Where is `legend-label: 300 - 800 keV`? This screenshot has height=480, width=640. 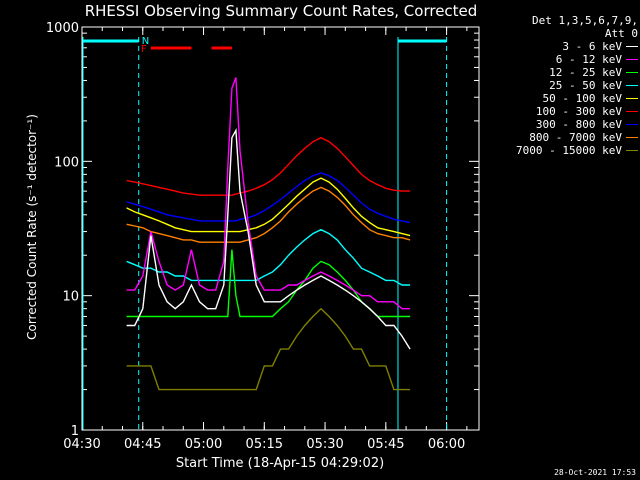 legend-label: 300 - 800 keV is located at coordinates (578, 124).